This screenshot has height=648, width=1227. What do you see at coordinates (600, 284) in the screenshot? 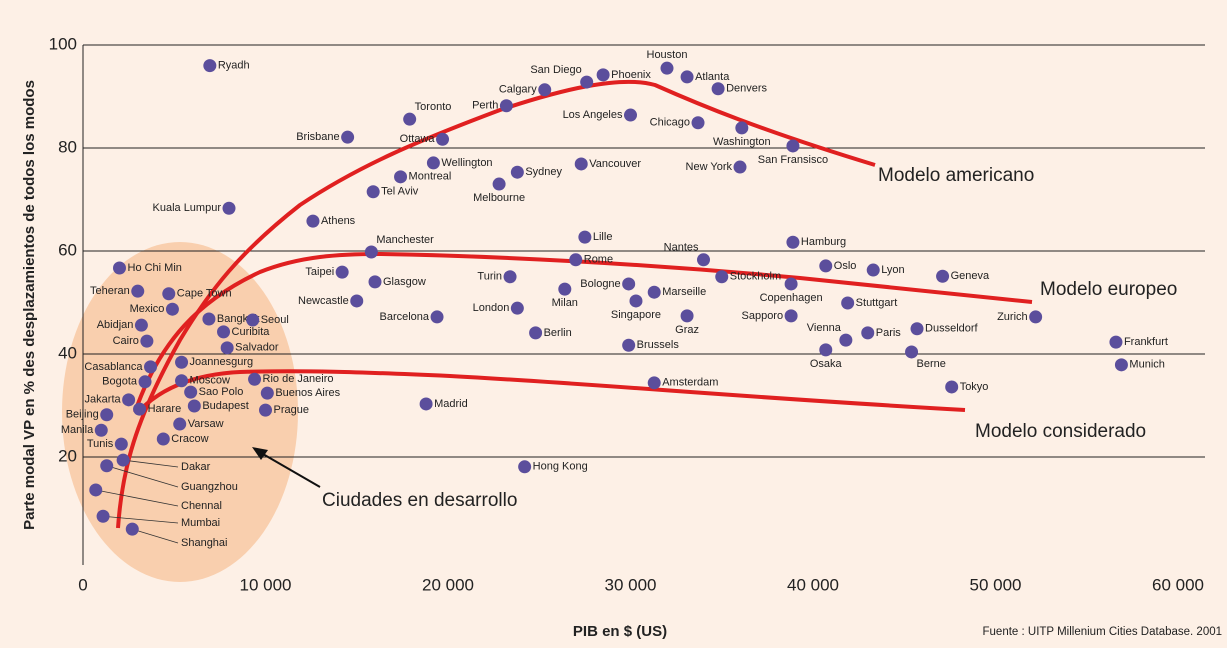
I see `point-label: Bologne` at bounding box center [600, 284].